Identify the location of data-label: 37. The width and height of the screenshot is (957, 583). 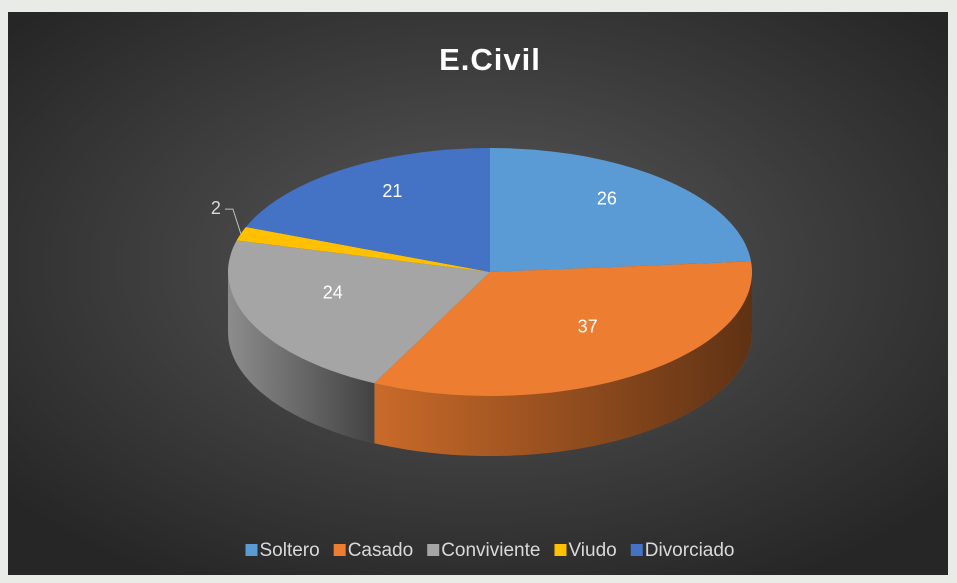
(588, 326).